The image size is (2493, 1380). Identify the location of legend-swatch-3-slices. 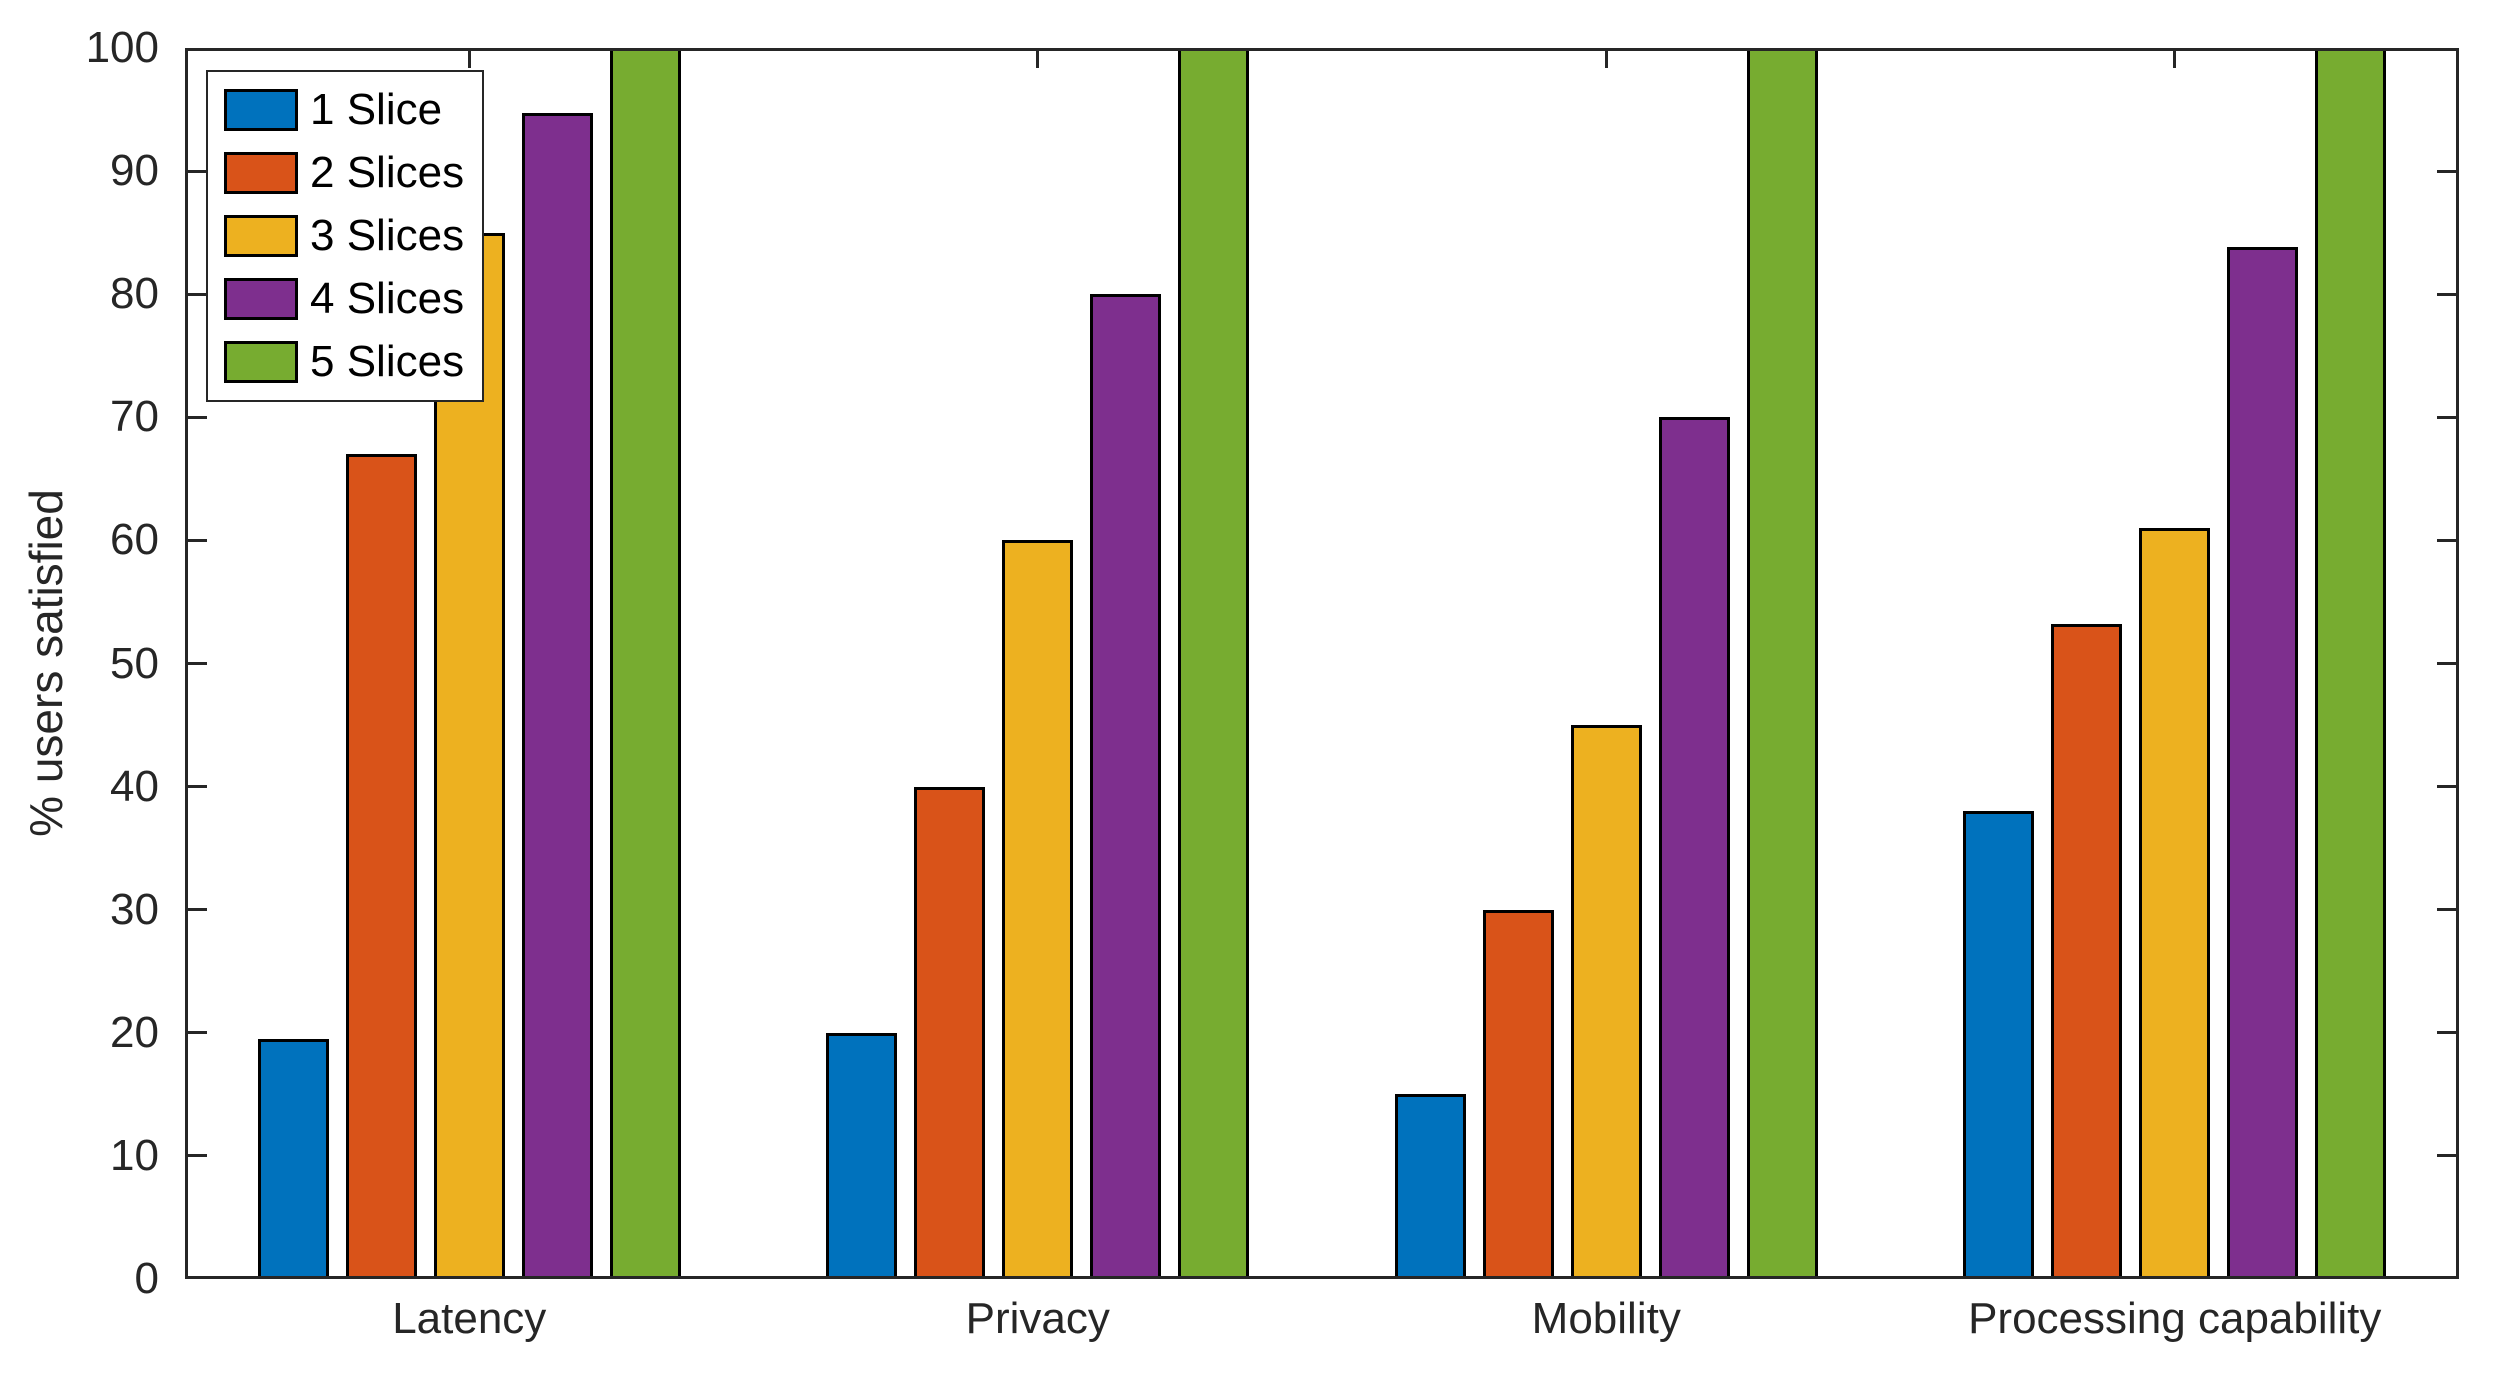
(261, 236).